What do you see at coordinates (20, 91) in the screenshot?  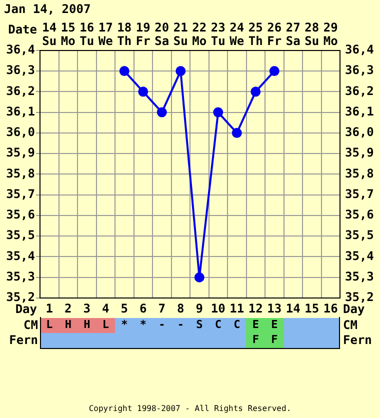 I see `y-tick-label: 36,2` at bounding box center [20, 91].